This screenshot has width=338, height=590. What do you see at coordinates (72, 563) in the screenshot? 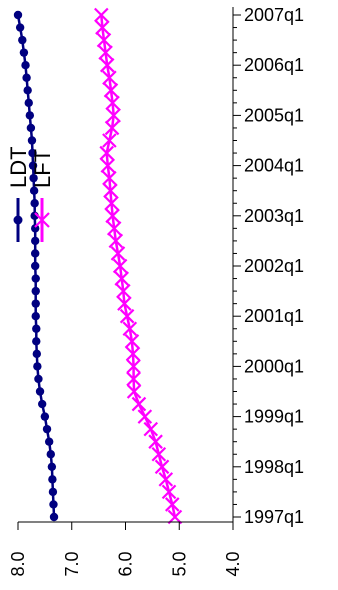
I see `value-tick-label: 7.0` at bounding box center [72, 563].